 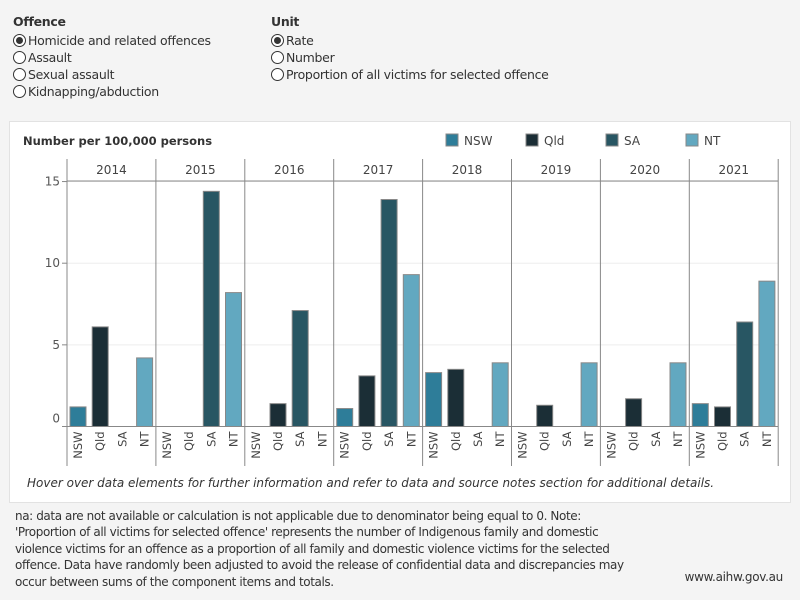 What do you see at coordinates (767, 353) in the screenshot?
I see `bar-2021-nt` at bounding box center [767, 353].